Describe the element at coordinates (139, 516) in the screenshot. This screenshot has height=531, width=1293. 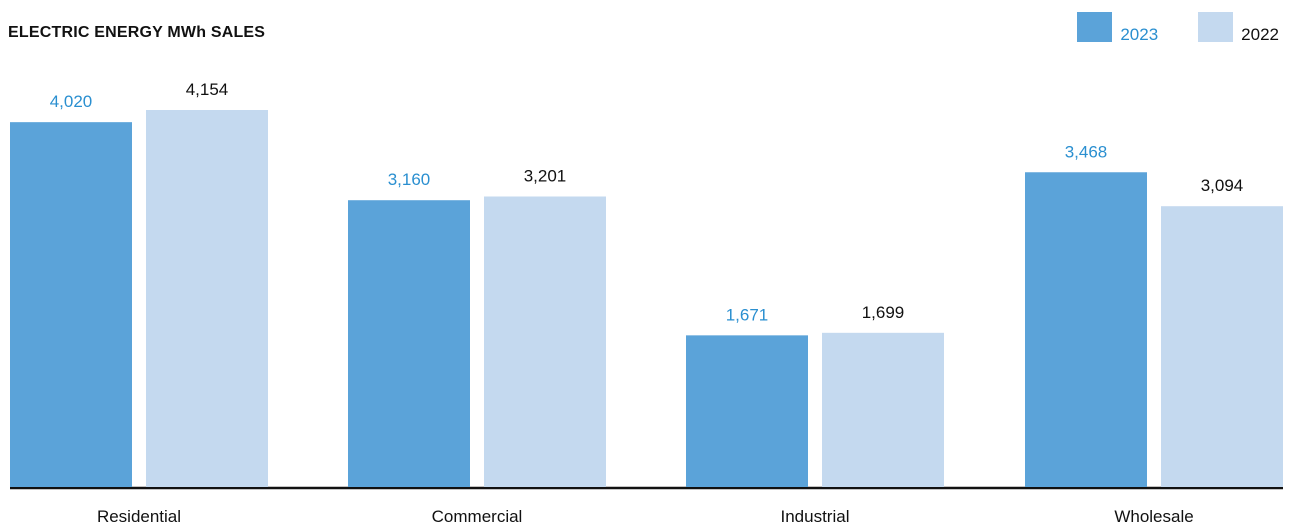
I see `category-label-residential: Residential` at that location.